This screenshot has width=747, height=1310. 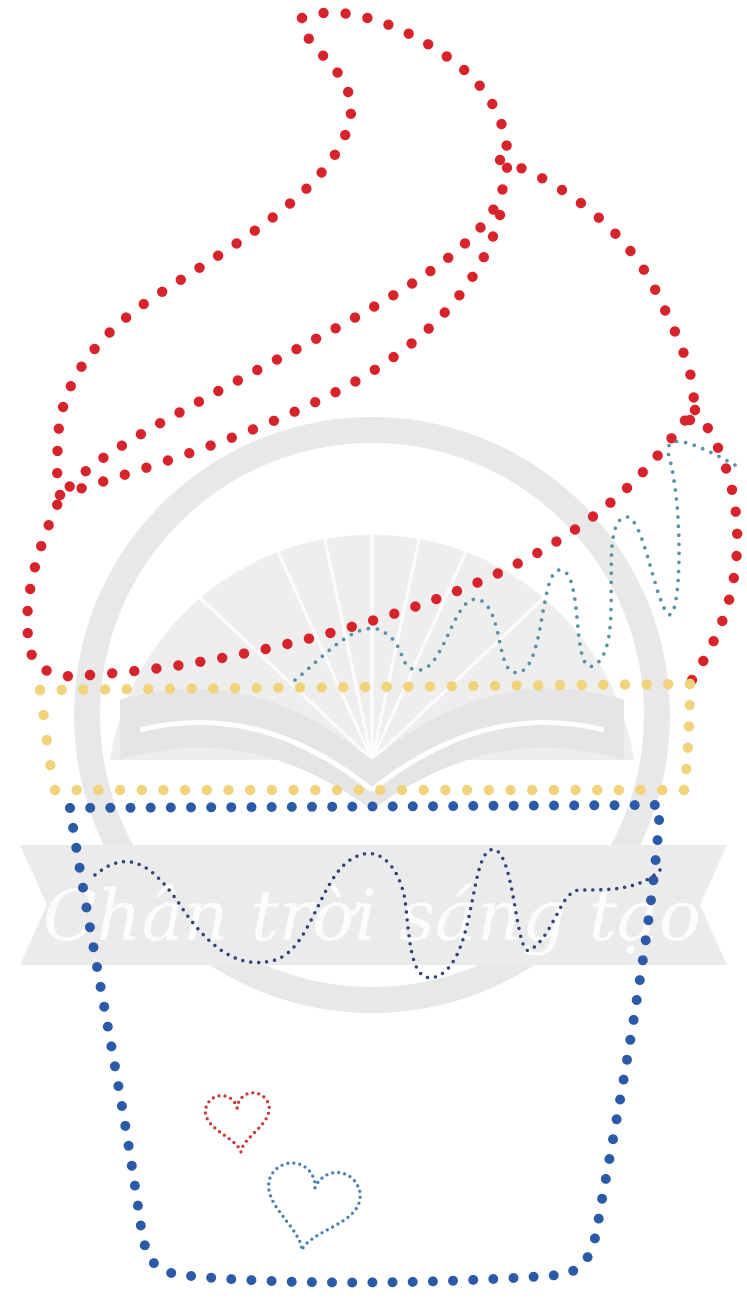 I want to click on heart-icon, so click(x=237, y=1122).